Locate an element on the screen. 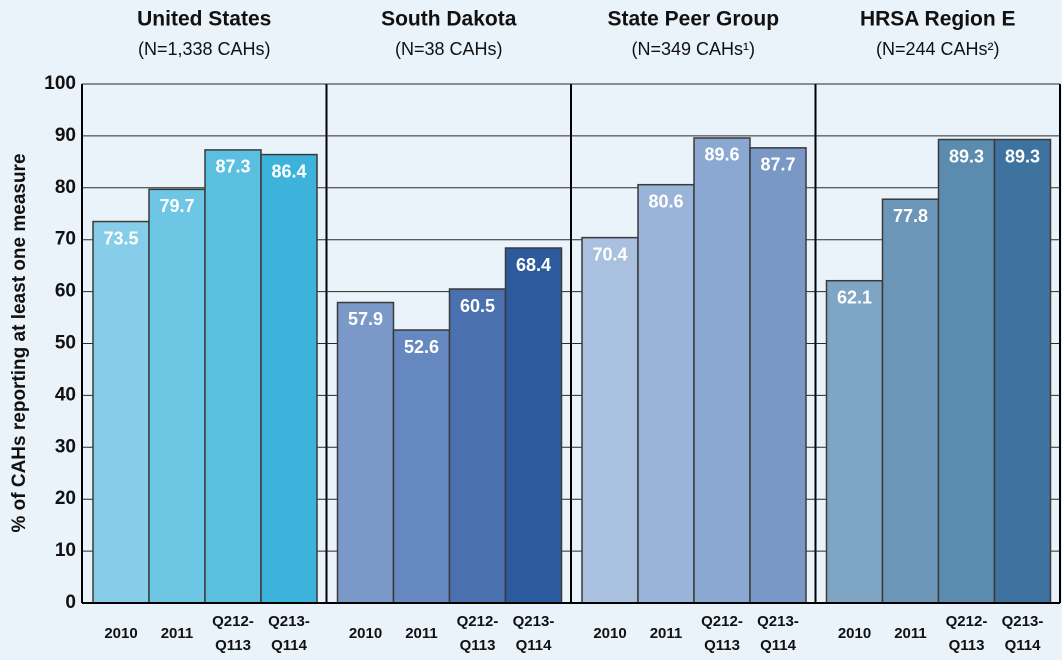 The height and width of the screenshot is (660, 1062). panel-title: United States is located at coordinates (204, 19).